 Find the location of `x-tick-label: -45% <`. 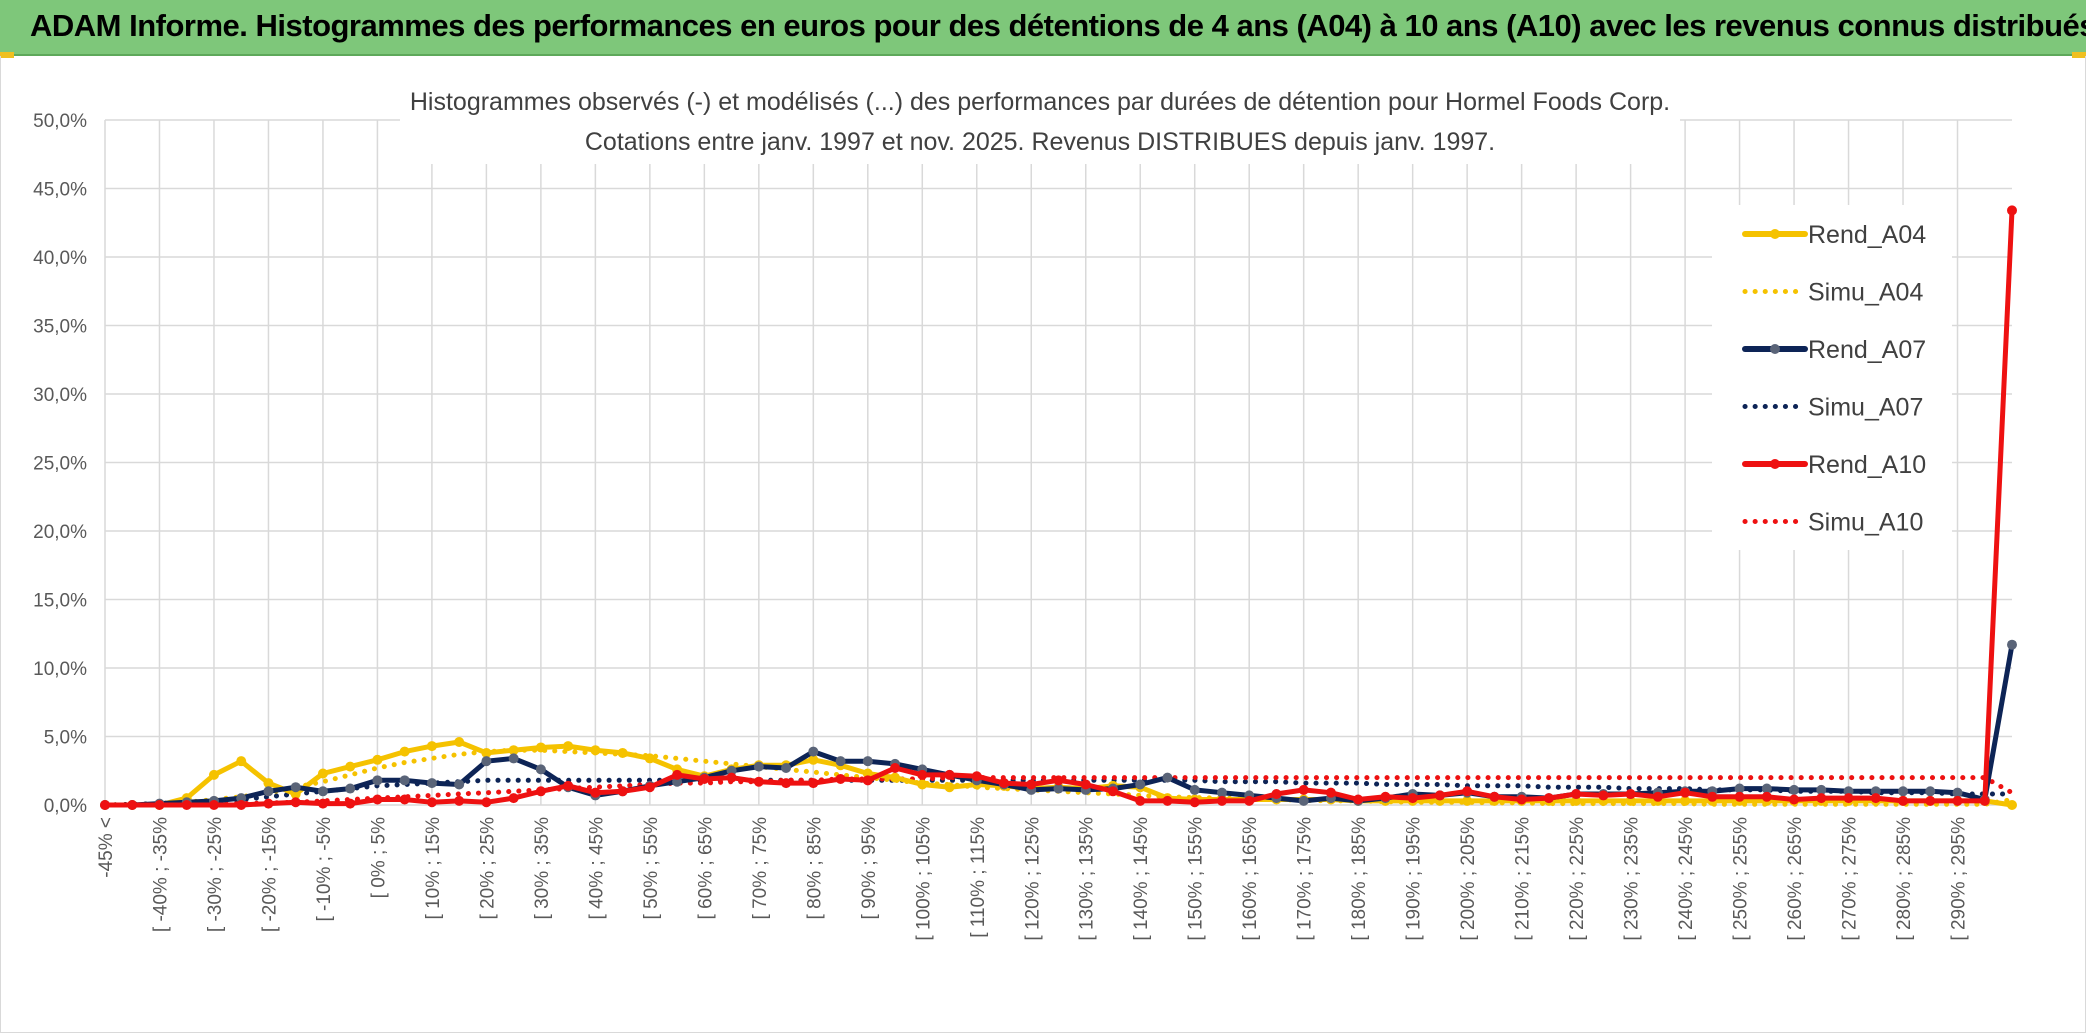

x-tick-label: -45% < is located at coordinates (106, 847).